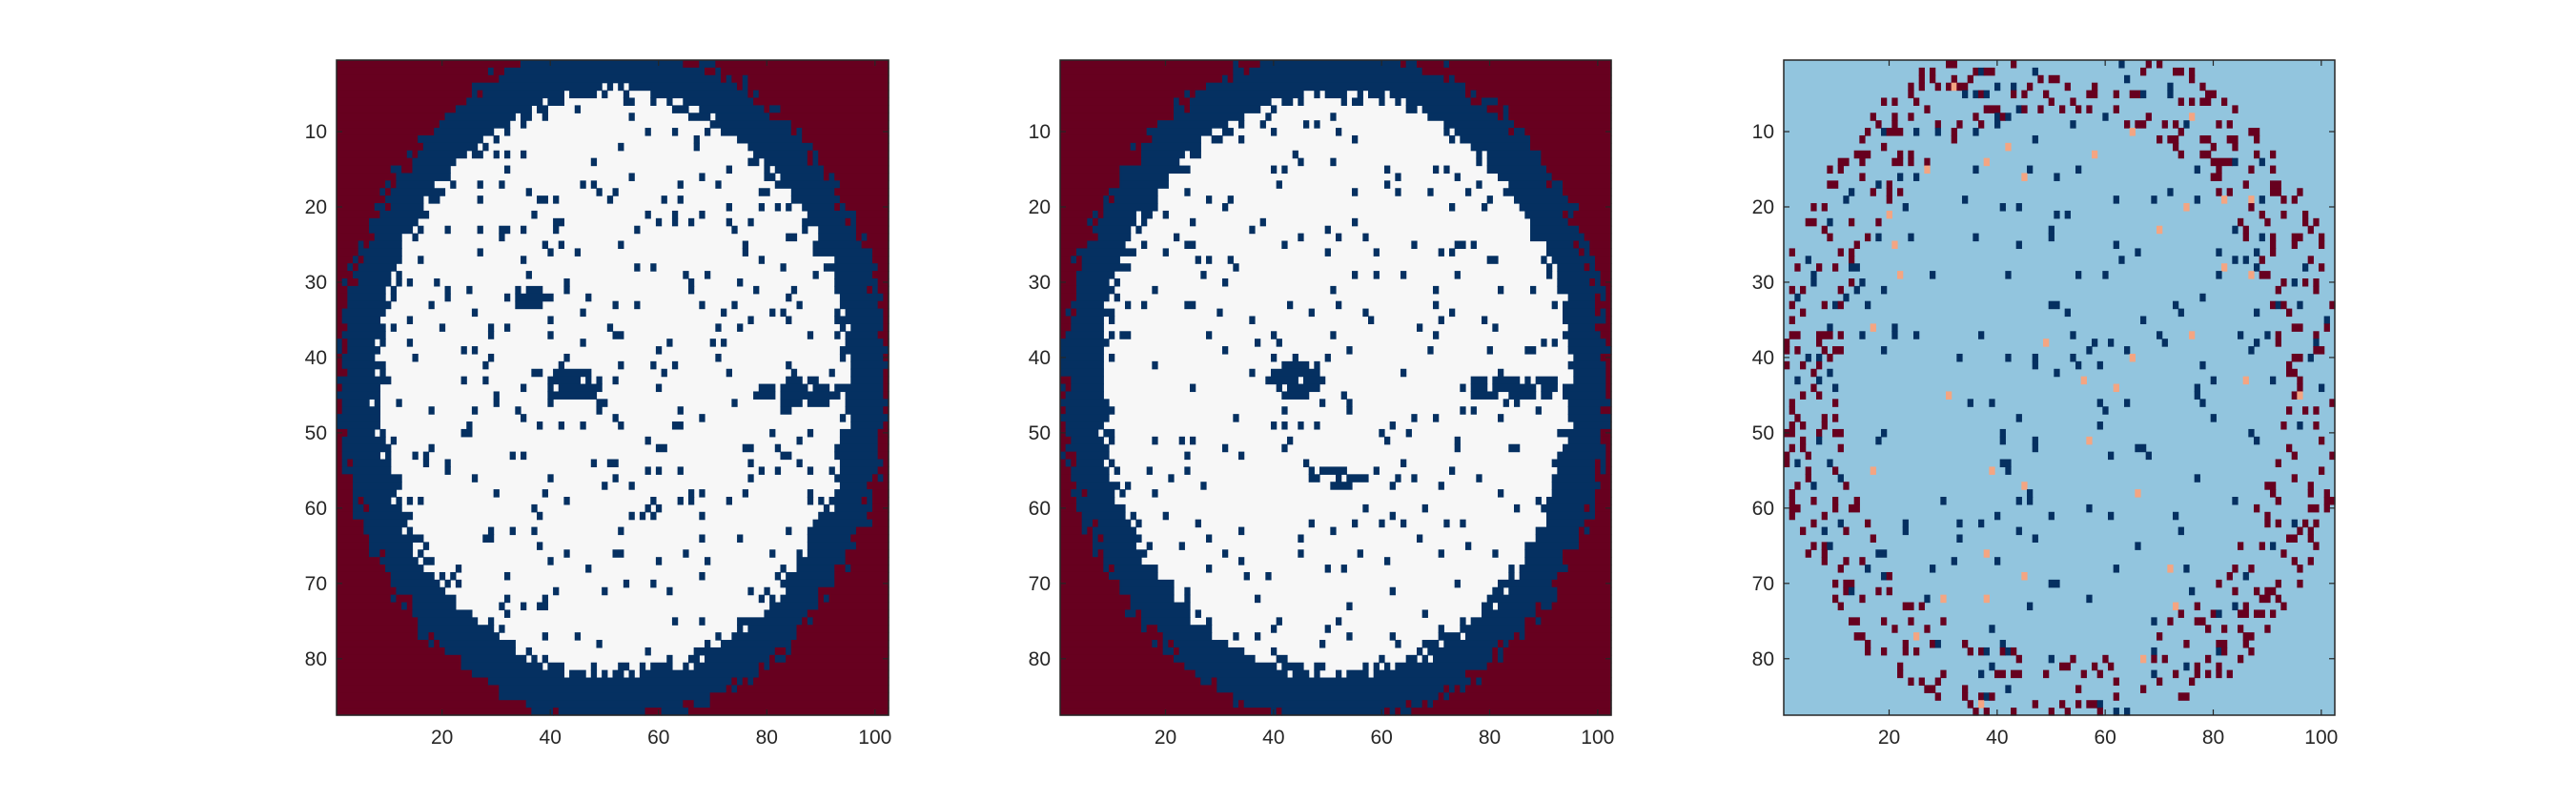 Image resolution: width=2576 pixels, height=801 pixels. Describe the element at coordinates (1949, 395) in the screenshot. I see `heatmap-cell-small-positive` at that location.